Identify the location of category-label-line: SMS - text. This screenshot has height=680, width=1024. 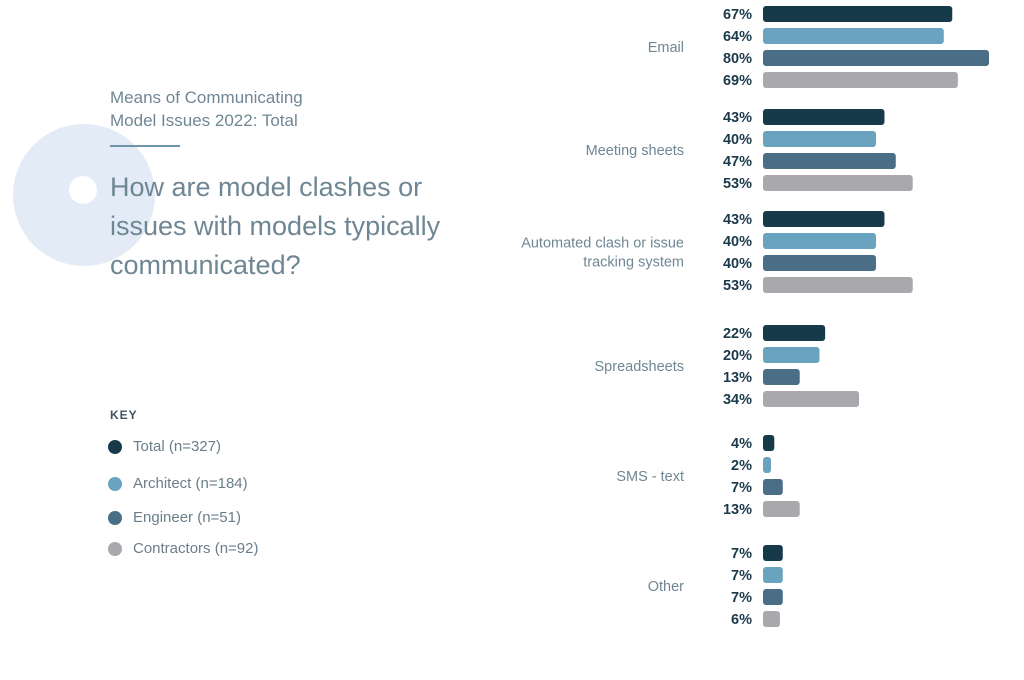
(650, 477).